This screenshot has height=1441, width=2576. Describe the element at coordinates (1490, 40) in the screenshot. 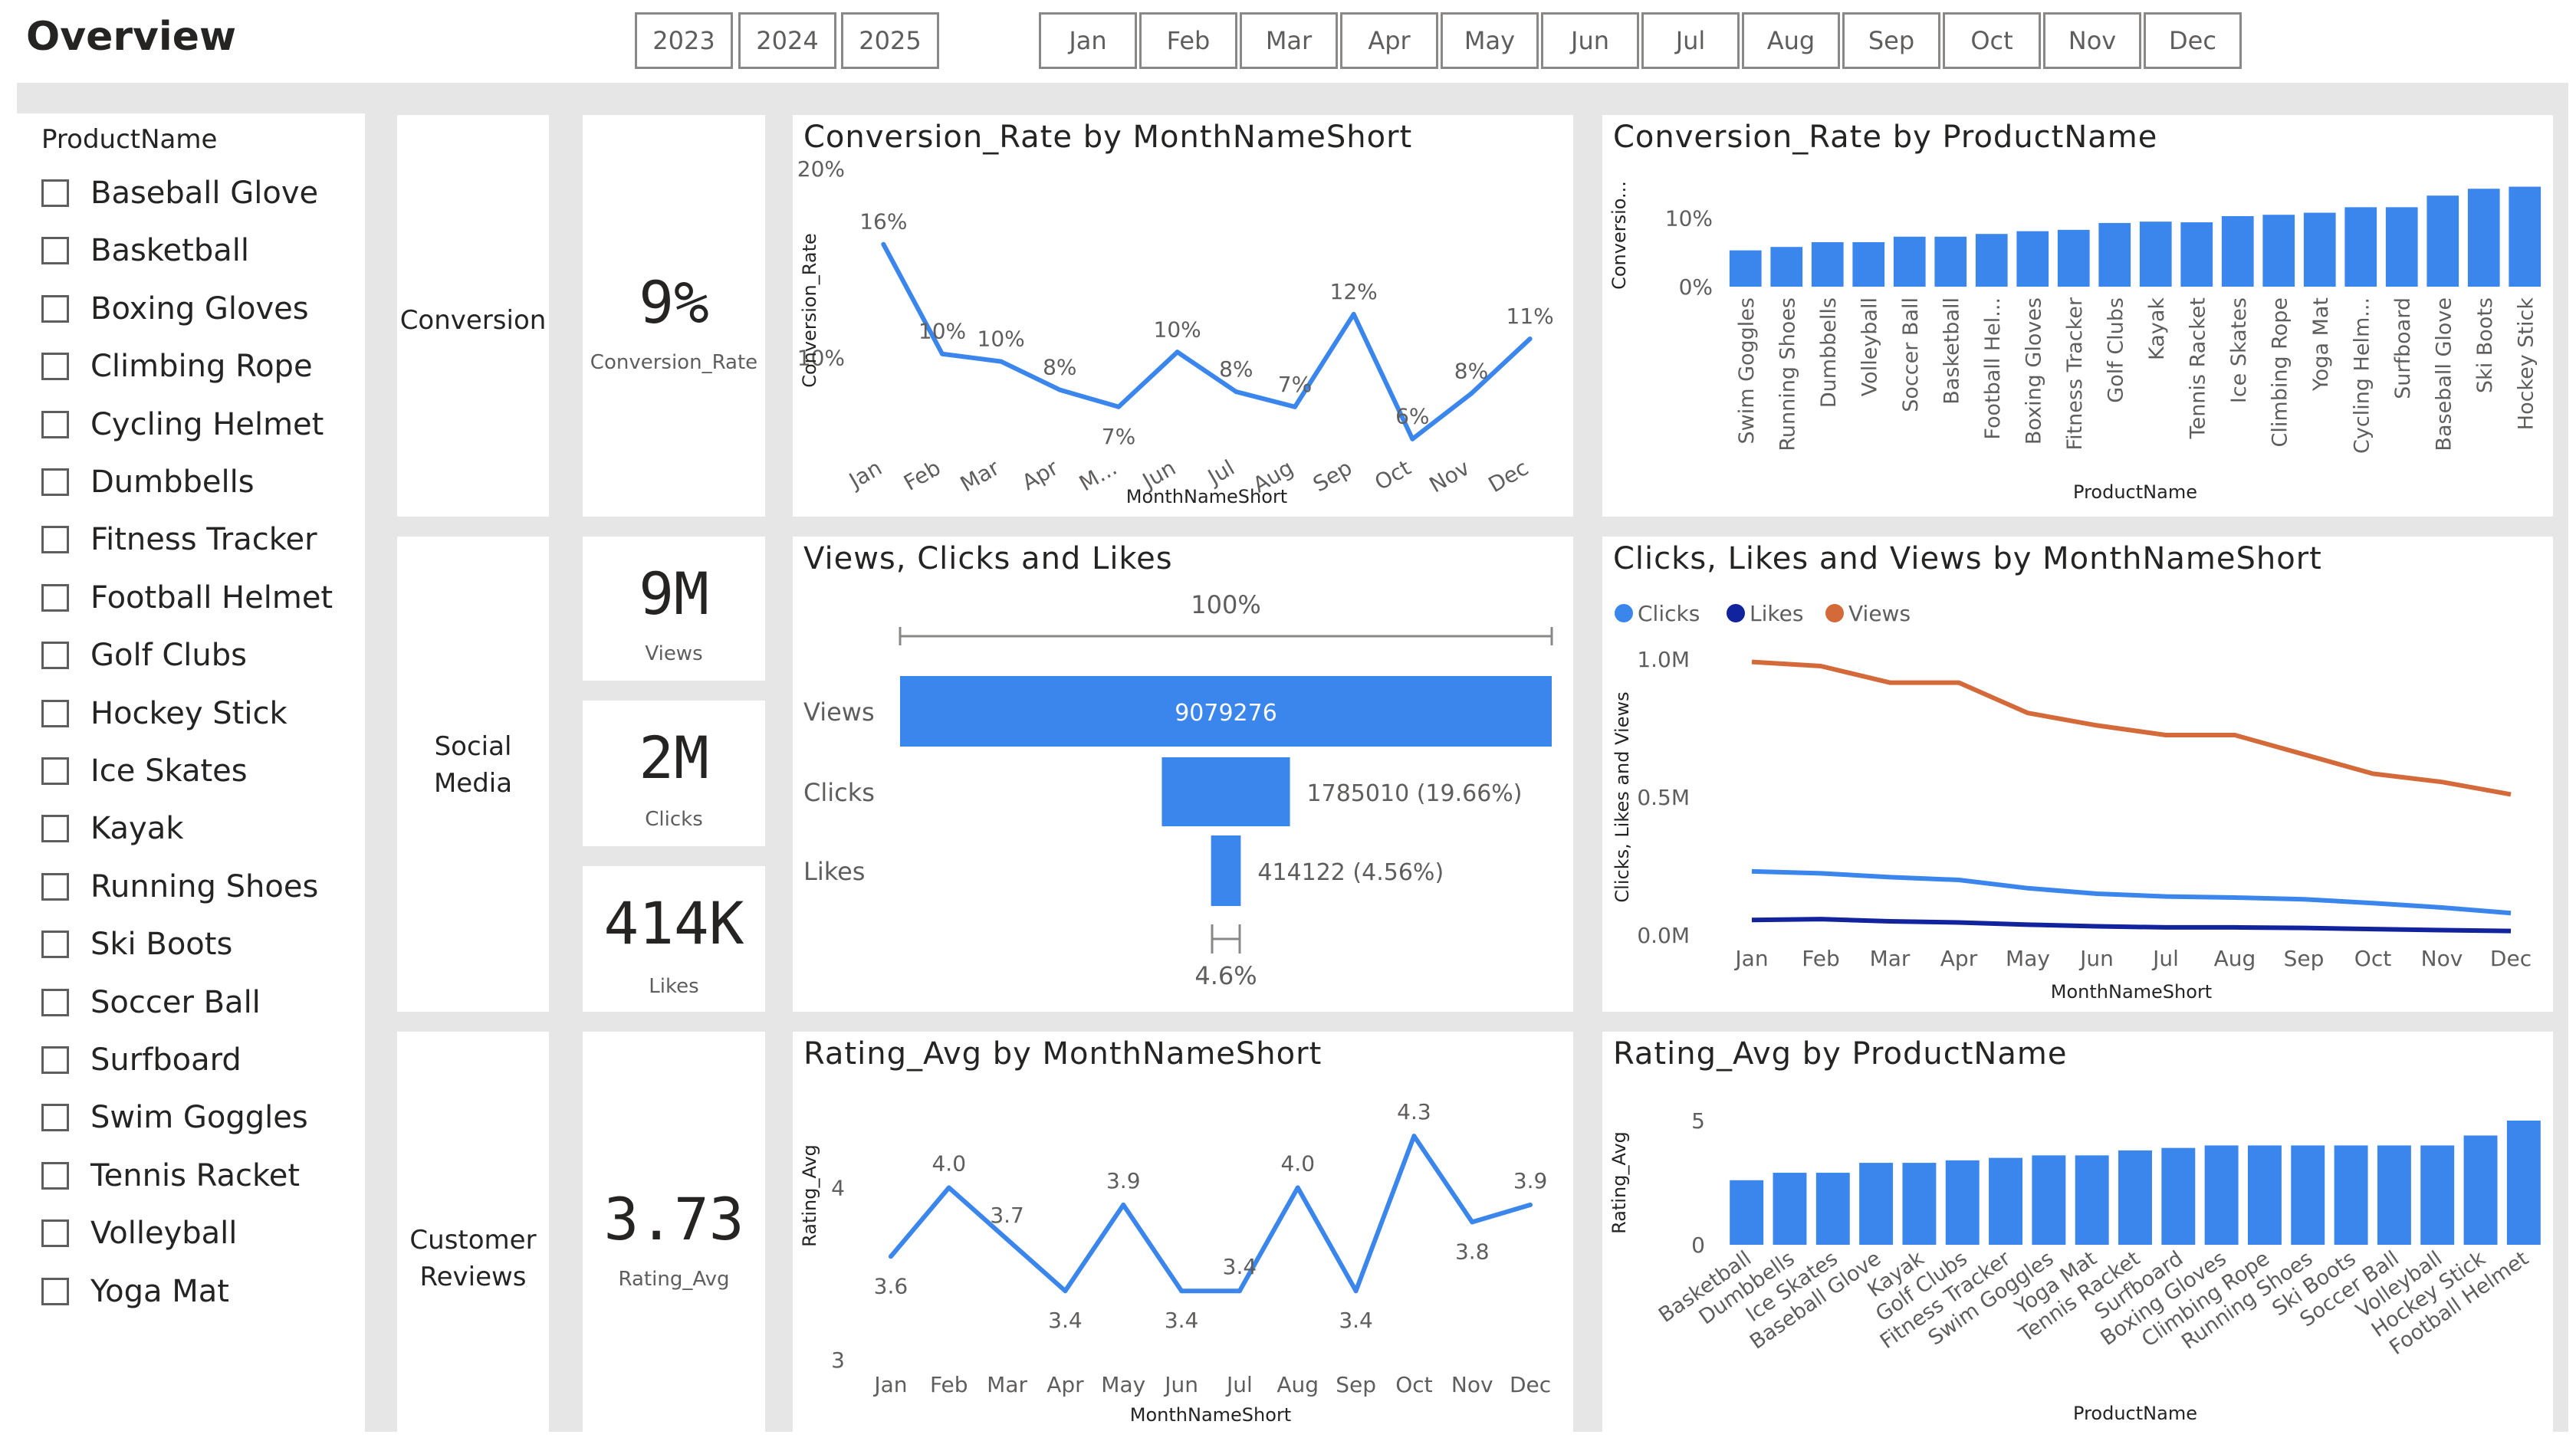

I see `month-button-may: May` at that location.